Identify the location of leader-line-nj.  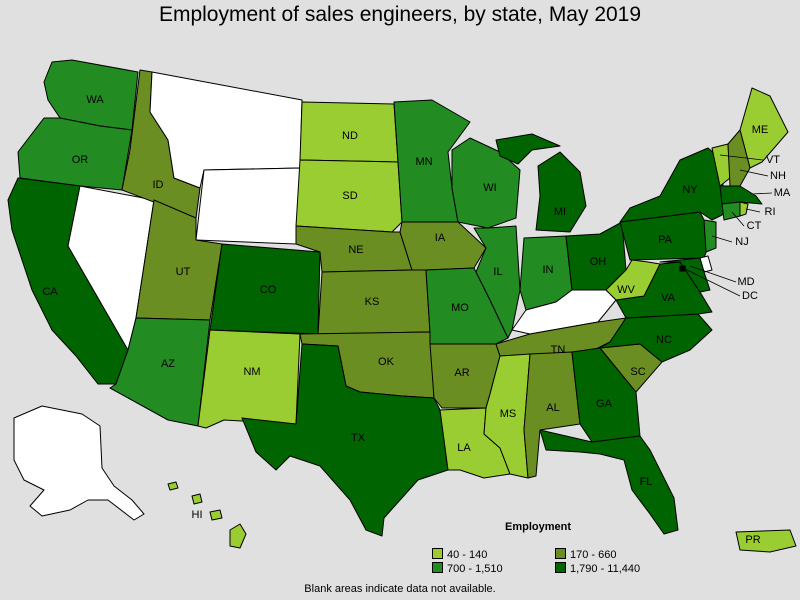
(722, 239).